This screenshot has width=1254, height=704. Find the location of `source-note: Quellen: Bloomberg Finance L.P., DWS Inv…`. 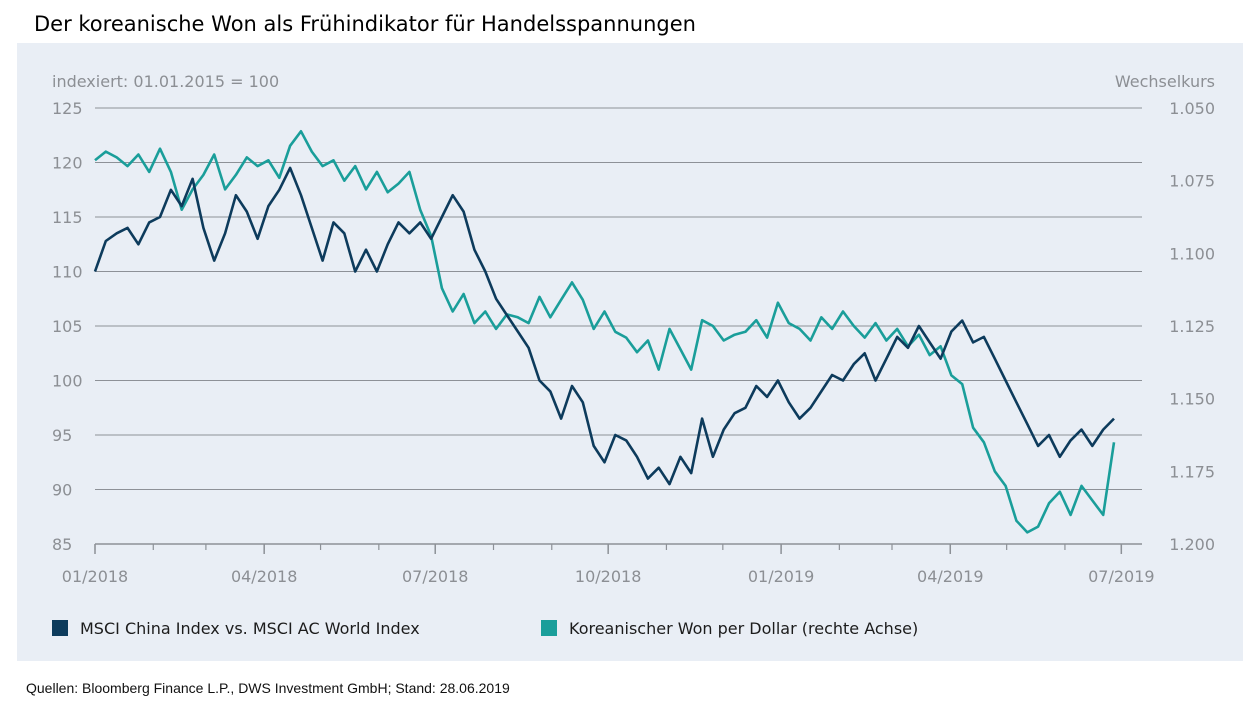

source-note: Quellen: Bloomberg Finance L.P., DWS Inv… is located at coordinates (268, 688).